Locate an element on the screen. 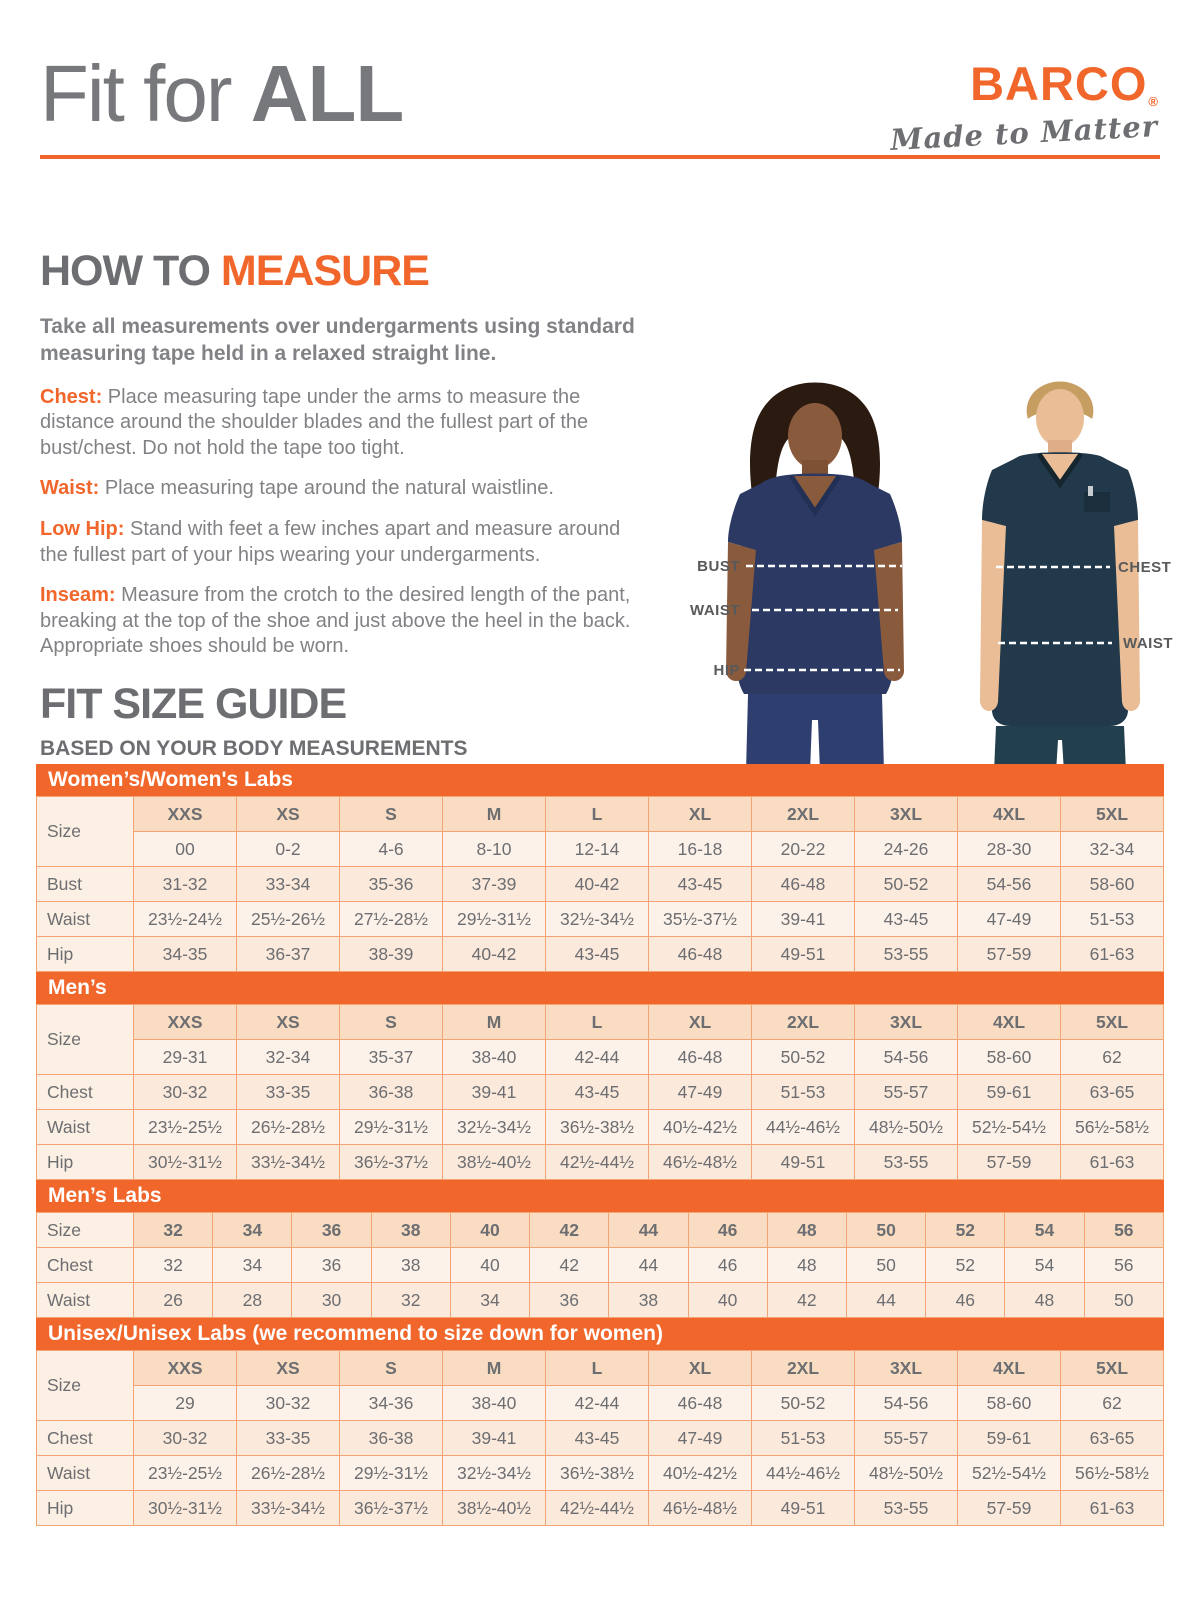 The image size is (1200, 1600). value-cell: 47-49 is located at coordinates (700, 1438).